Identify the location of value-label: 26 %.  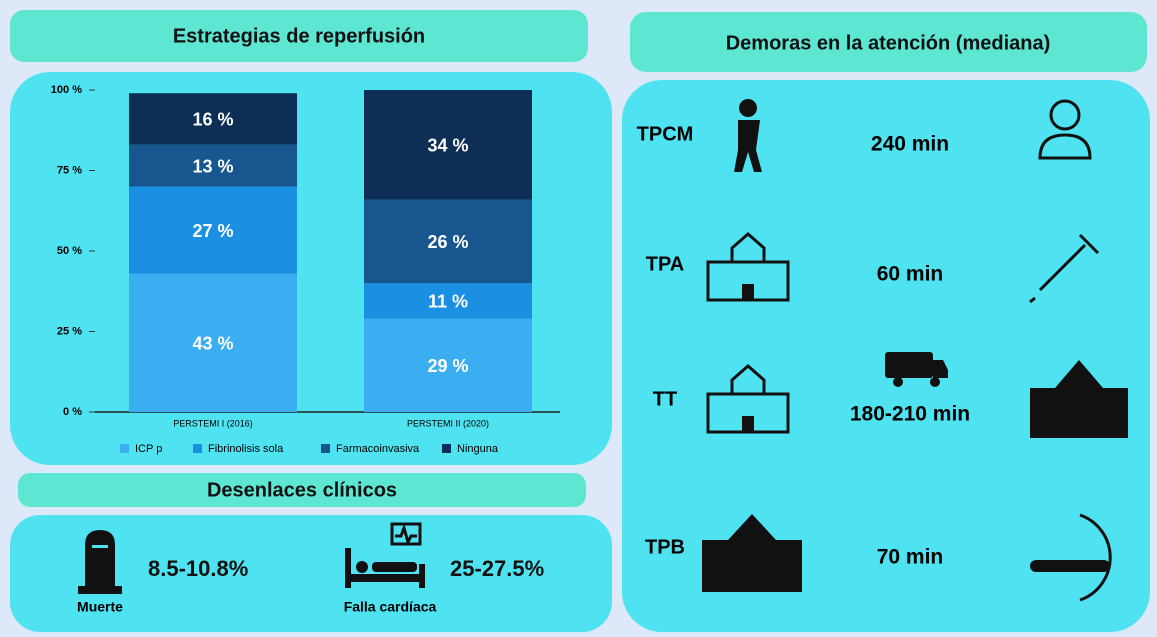
(447, 242).